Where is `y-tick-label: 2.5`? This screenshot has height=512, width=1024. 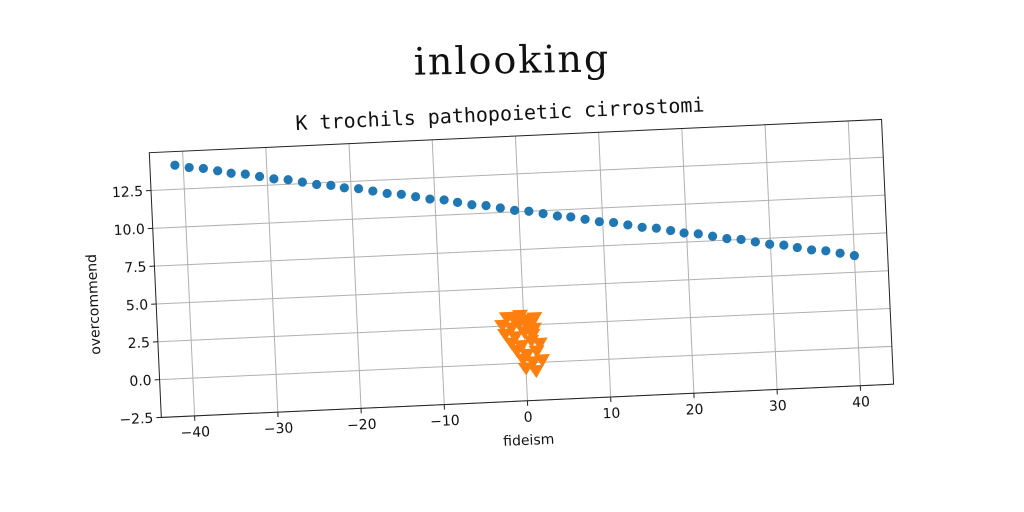
y-tick-label: 2.5 is located at coordinates (138, 343).